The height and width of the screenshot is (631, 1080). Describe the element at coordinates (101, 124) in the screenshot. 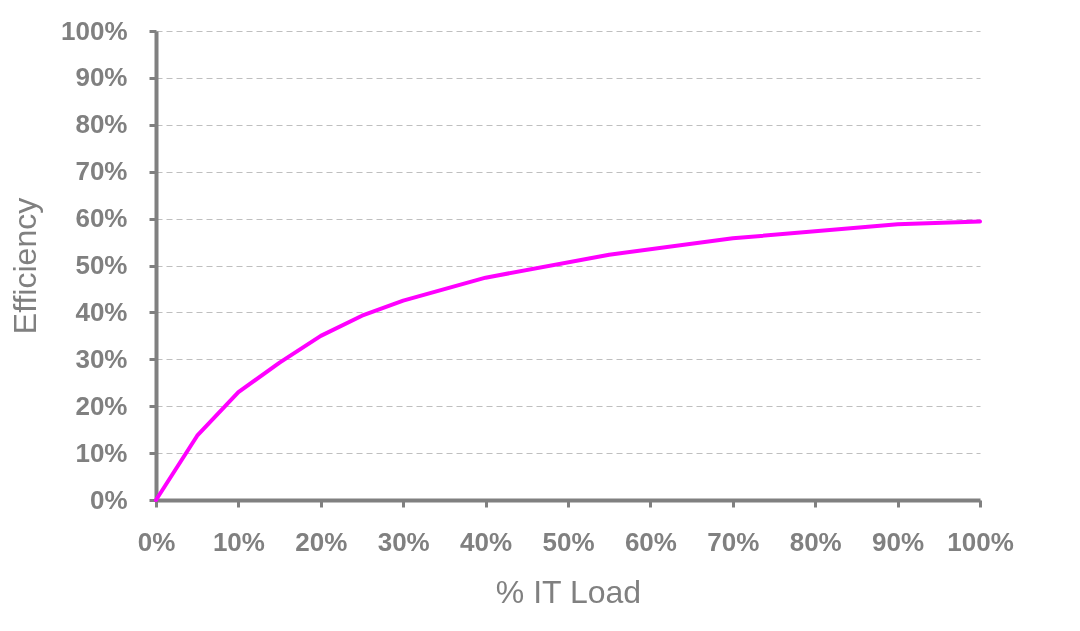

I see `y-tick-label: 80%` at that location.